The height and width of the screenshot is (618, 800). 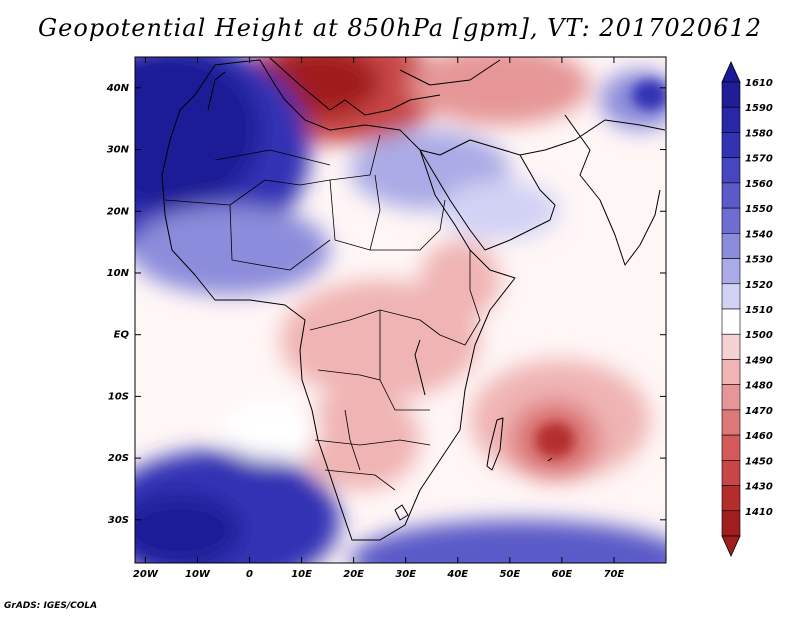 What do you see at coordinates (759, 411) in the screenshot?
I see `colorbar-label: 1470` at bounding box center [759, 411].